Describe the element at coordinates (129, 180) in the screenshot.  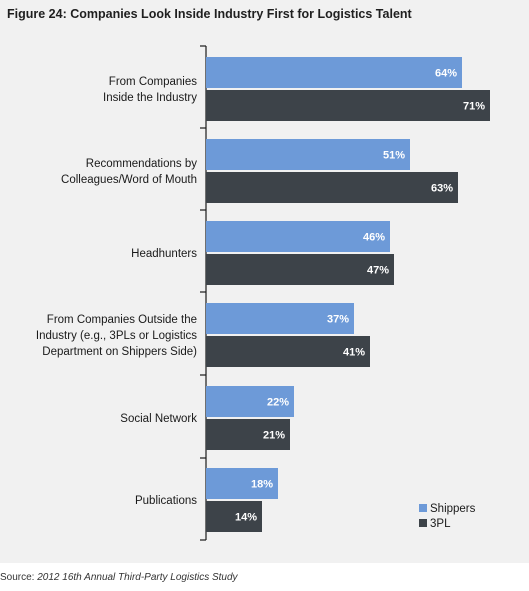
I see `category-label-line: Colleagues/Word of Mouth` at that location.